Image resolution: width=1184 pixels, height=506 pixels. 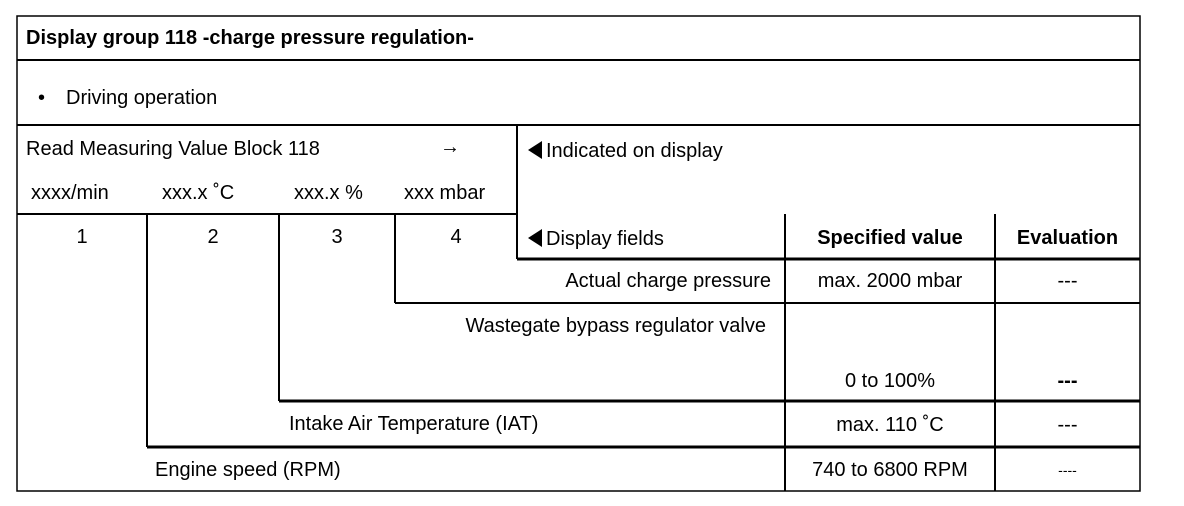 What do you see at coordinates (668, 281) in the screenshot?
I see `field-actual-charge-pressure: Actual charge pressure` at bounding box center [668, 281].